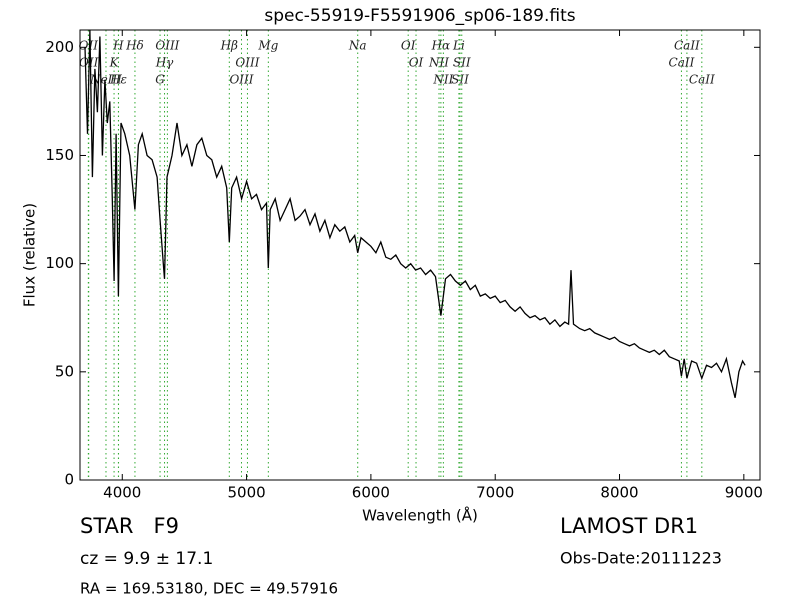 This screenshot has height=600, width=800. What do you see at coordinates (458, 46) in the screenshot?
I see `spectral-line-label: Li` at bounding box center [458, 46].